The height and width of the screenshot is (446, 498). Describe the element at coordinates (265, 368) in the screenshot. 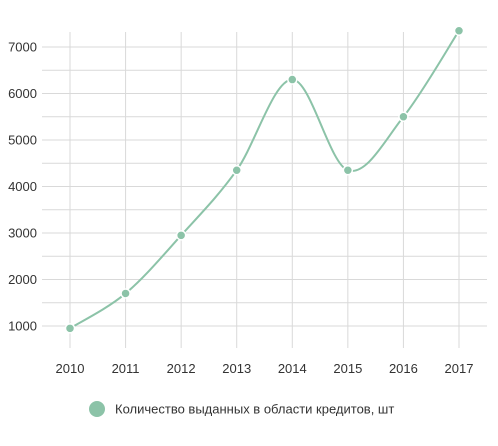

I see `x-axis-tick-labels: 2010 2011 2012 2013 2014 2015 2016 2017` at that location.